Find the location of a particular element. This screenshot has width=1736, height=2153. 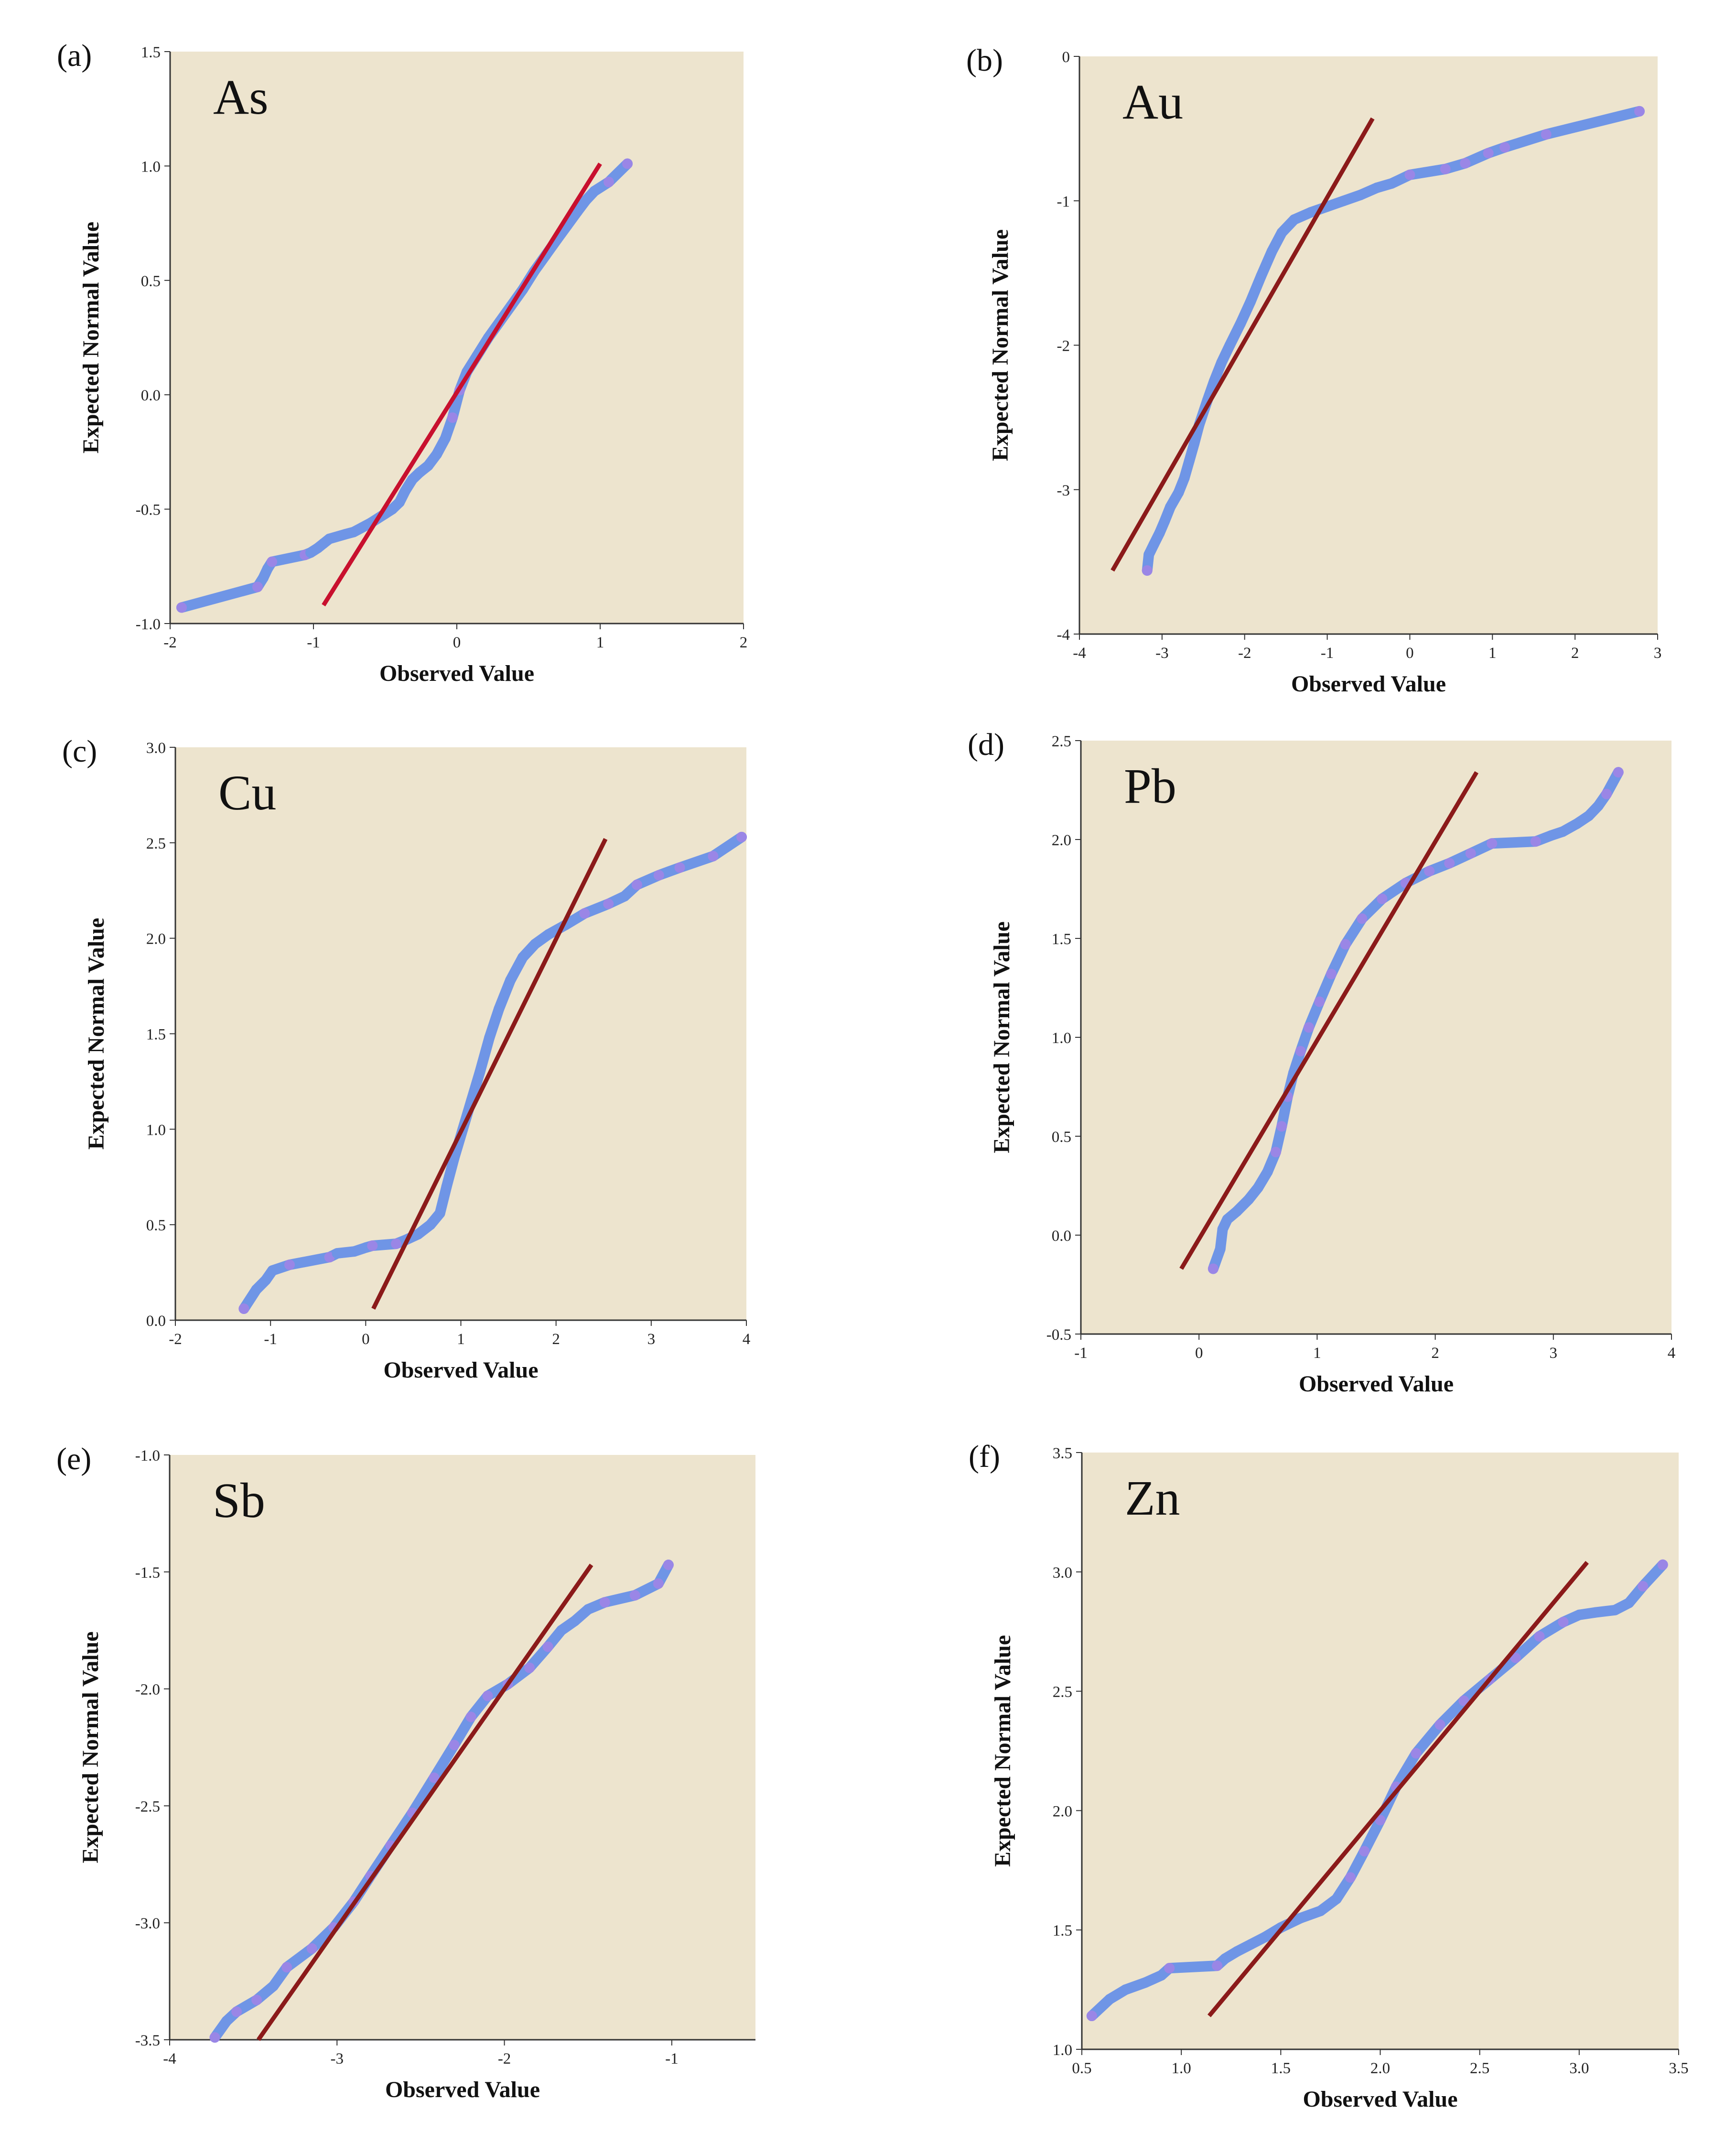

y-tick-label: -2.0 is located at coordinates (147, 1690).